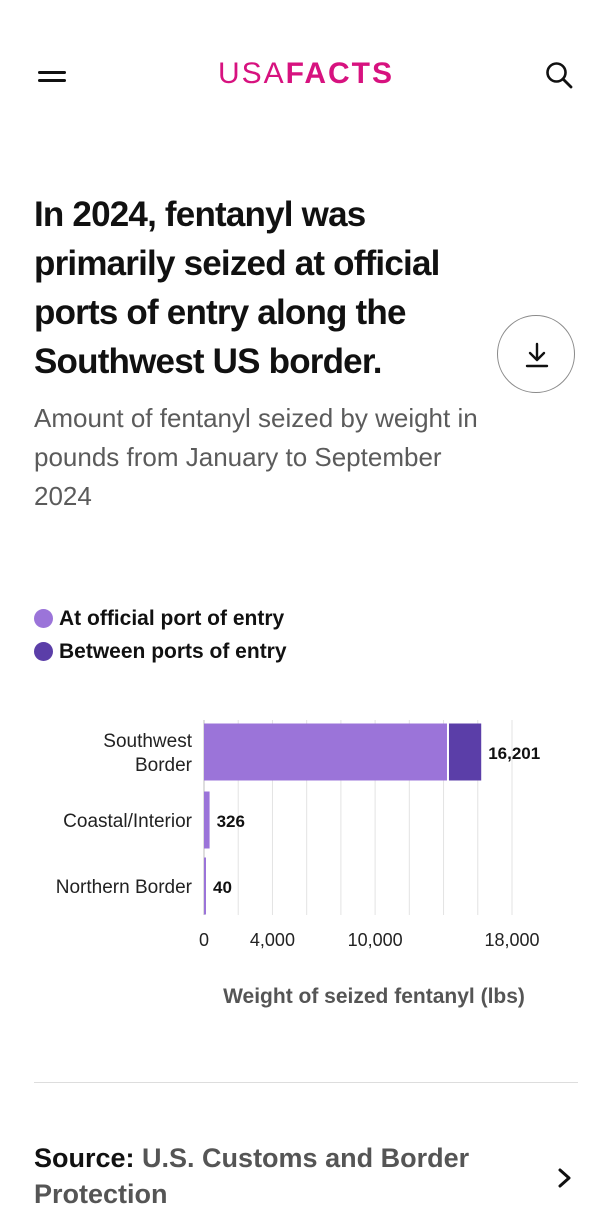  What do you see at coordinates (374, 996) in the screenshot?
I see `x-axis-title: Weight of seized fentanyl (lbs)` at bounding box center [374, 996].